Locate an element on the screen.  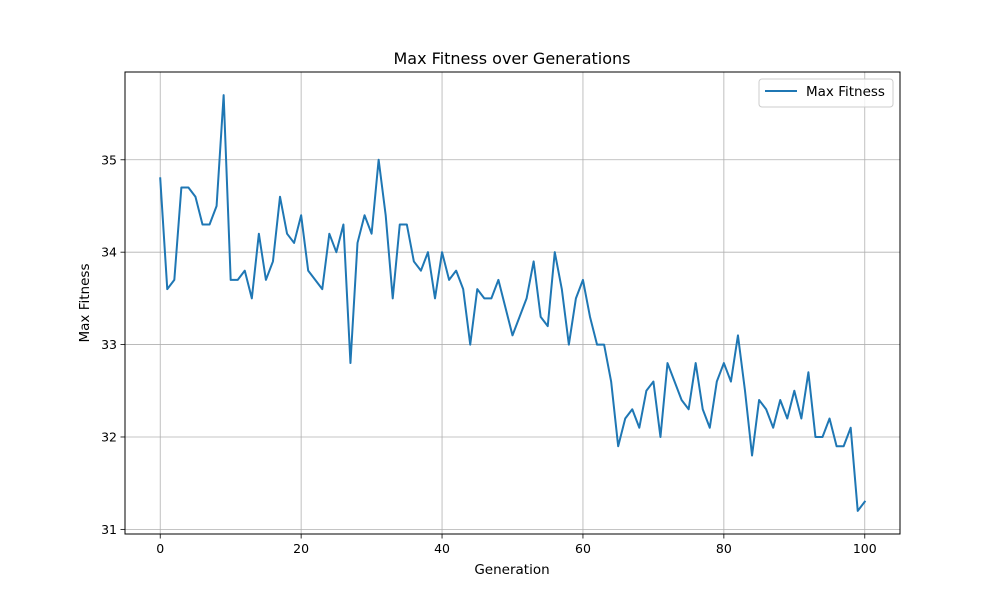
x-tick-label: 60 is located at coordinates (583, 548).